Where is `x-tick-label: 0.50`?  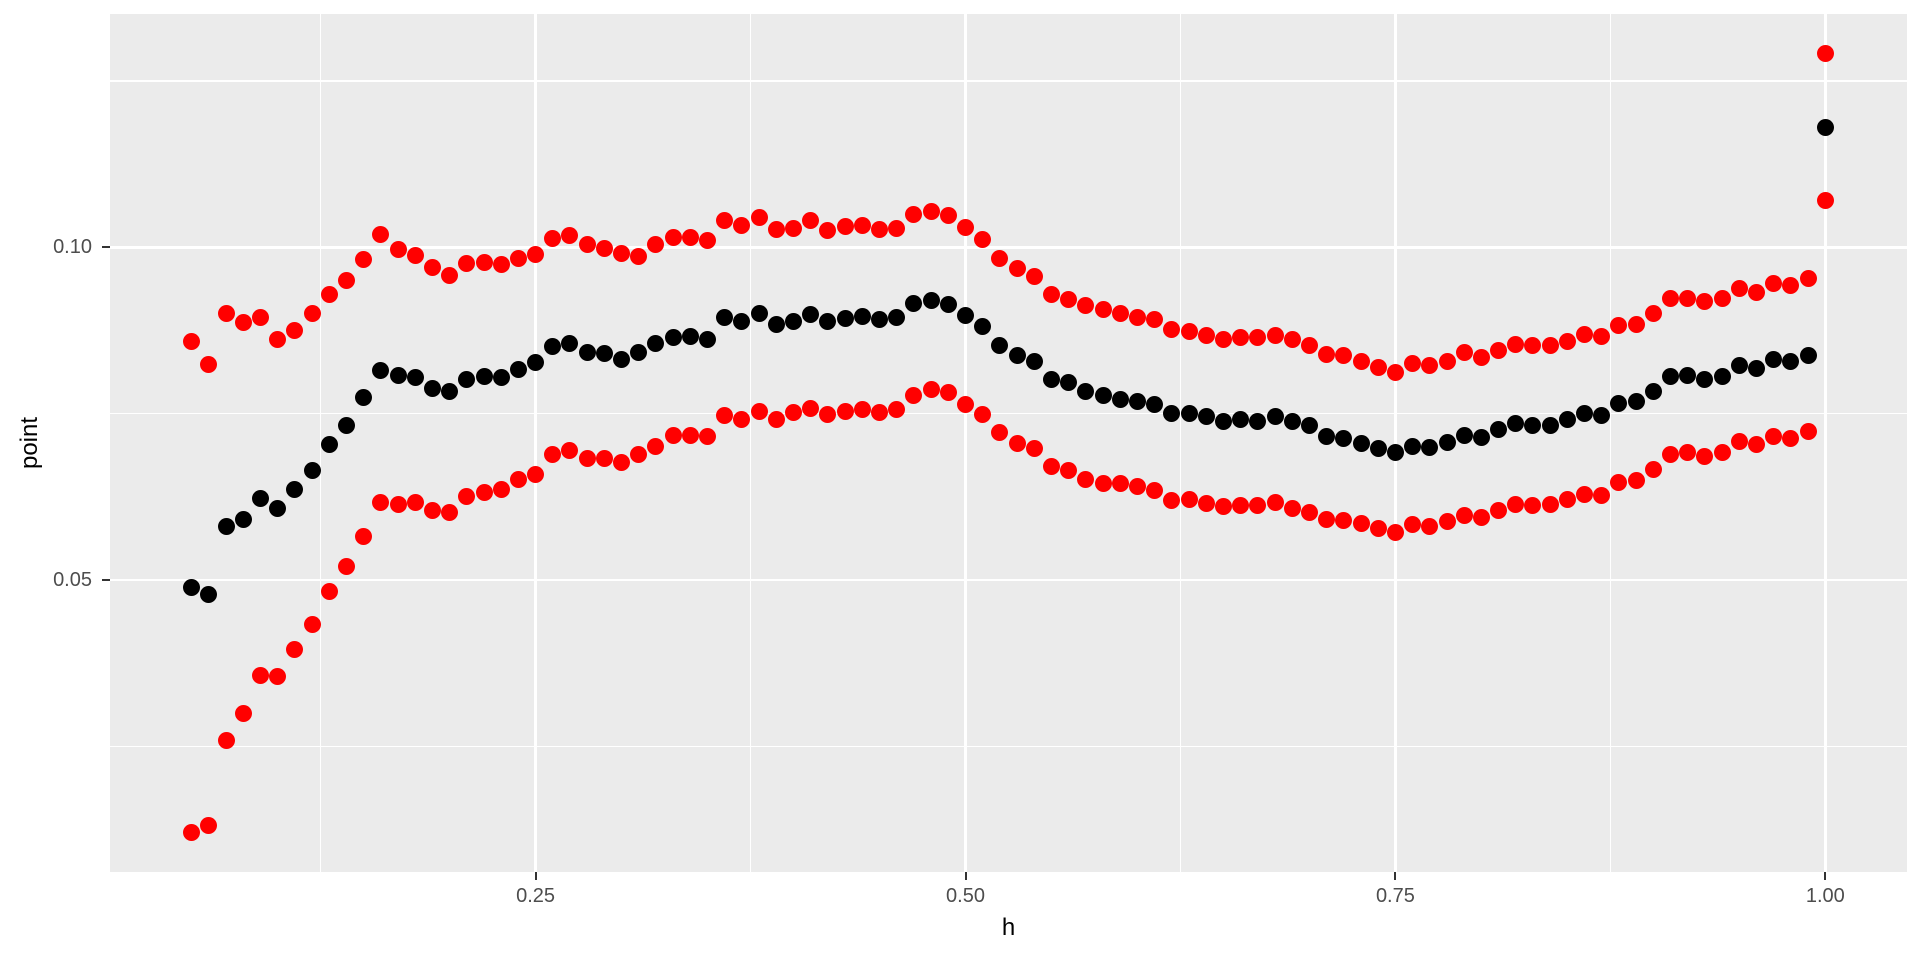 x-tick-label: 0.50 is located at coordinates (965, 896).